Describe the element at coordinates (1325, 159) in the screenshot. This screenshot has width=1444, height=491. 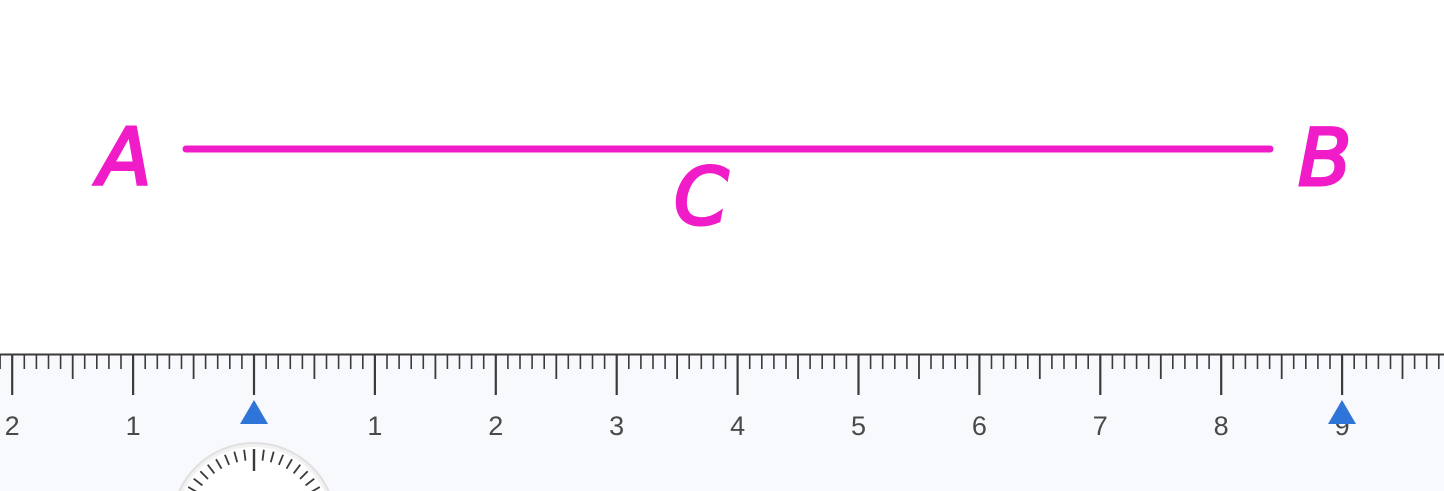
I see `point-b-label: B` at that location.